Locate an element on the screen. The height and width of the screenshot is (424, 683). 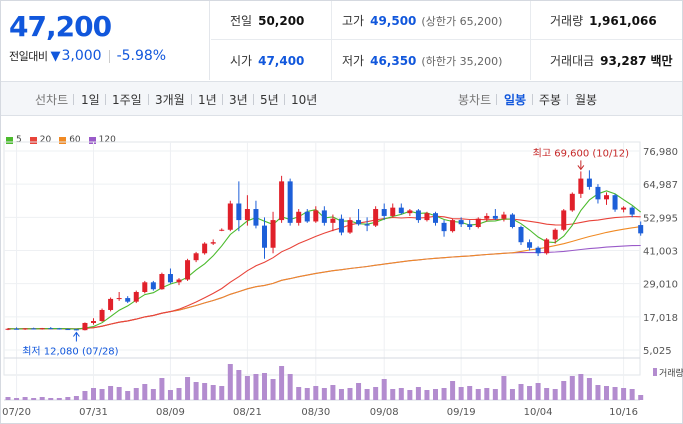
high-arrow-head-icon is located at coordinates (581, 168).